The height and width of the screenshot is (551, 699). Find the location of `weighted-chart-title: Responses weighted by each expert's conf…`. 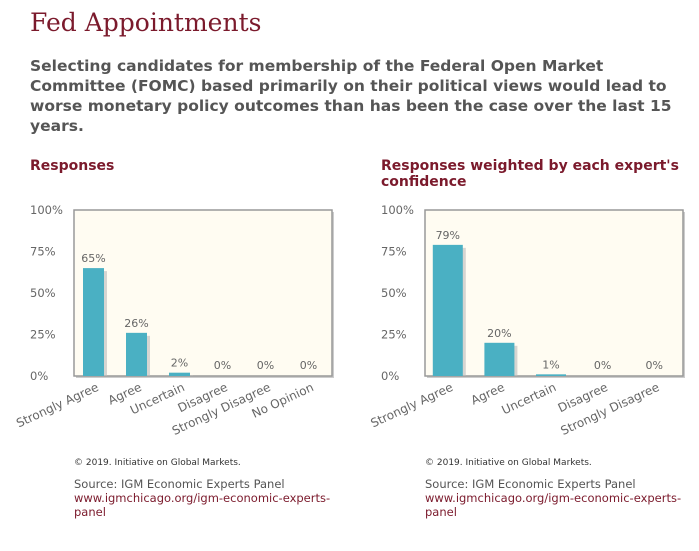

weighted-chart-title: Responses weighted by each expert's conf… is located at coordinates (530, 174).